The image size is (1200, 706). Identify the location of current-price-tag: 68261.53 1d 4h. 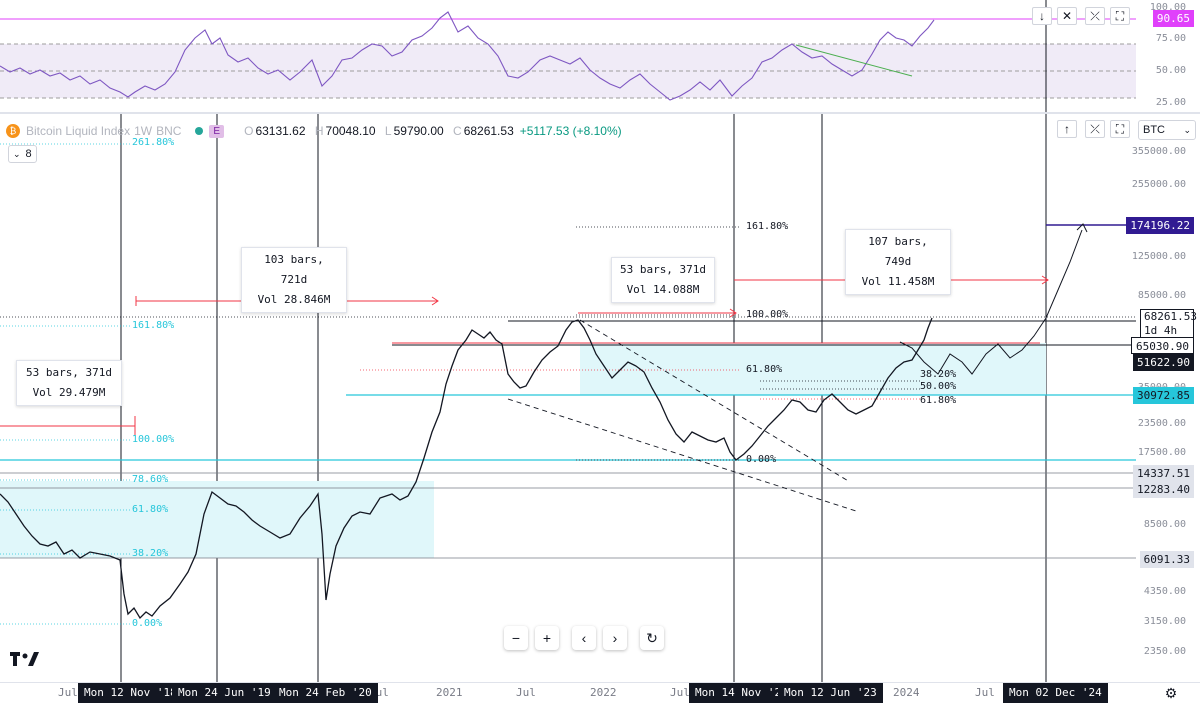
(1168, 324).